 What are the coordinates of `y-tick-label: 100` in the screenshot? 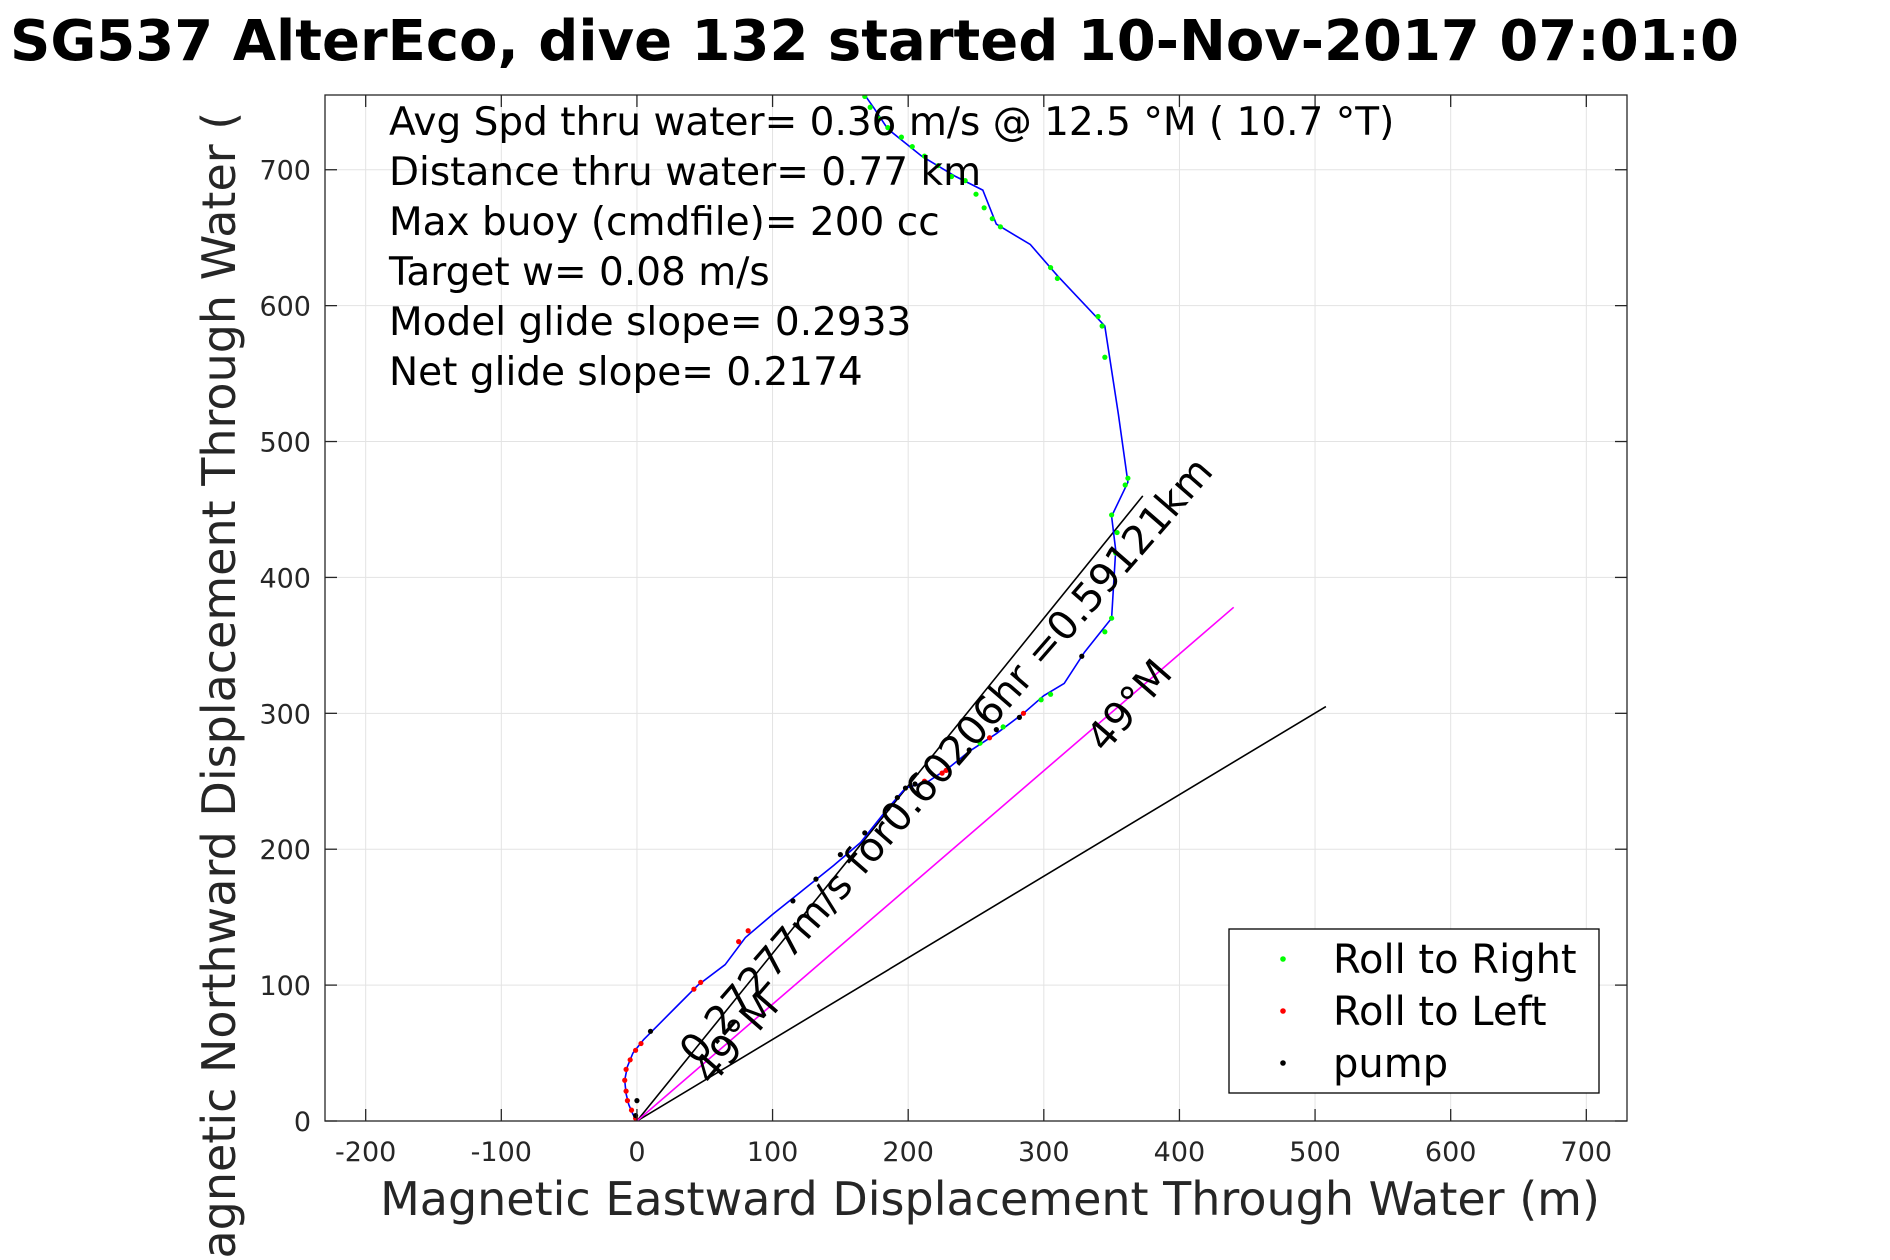 It's located at (285, 986).